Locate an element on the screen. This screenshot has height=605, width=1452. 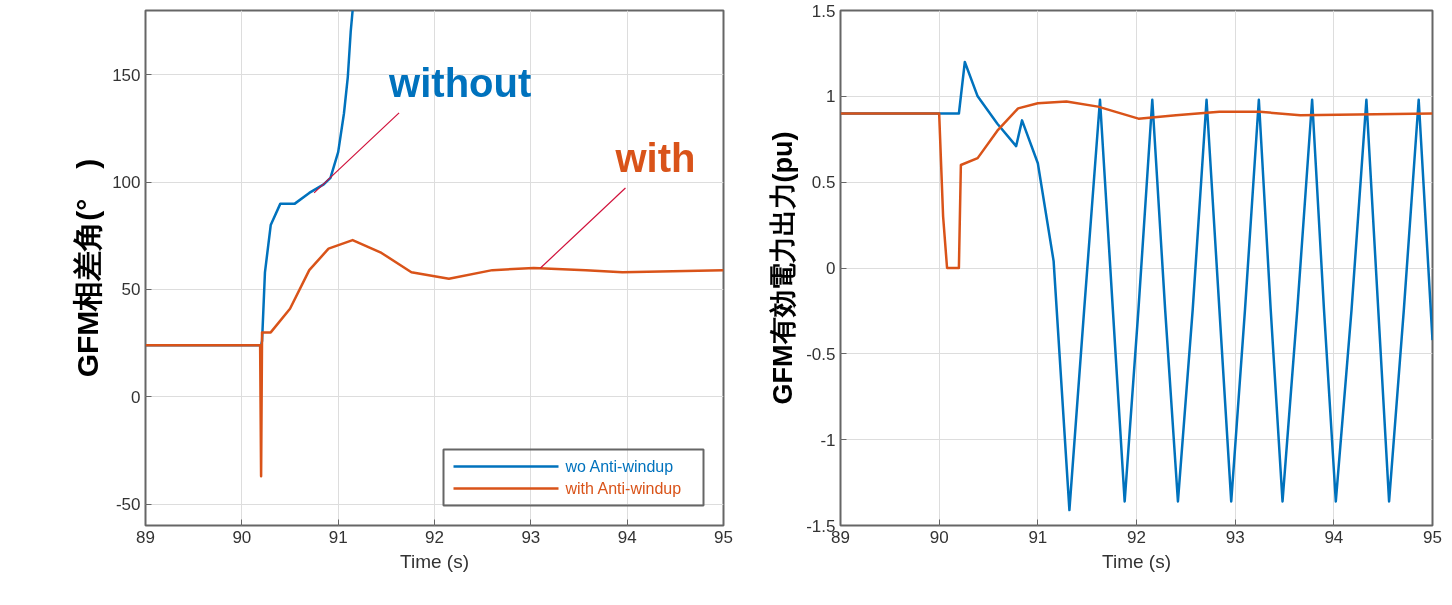
text: wo Anti-windup is located at coordinates (619, 466).